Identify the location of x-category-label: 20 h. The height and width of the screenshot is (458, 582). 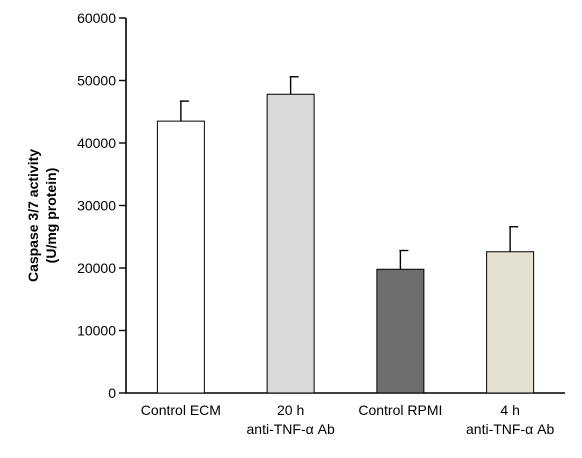
(290, 410).